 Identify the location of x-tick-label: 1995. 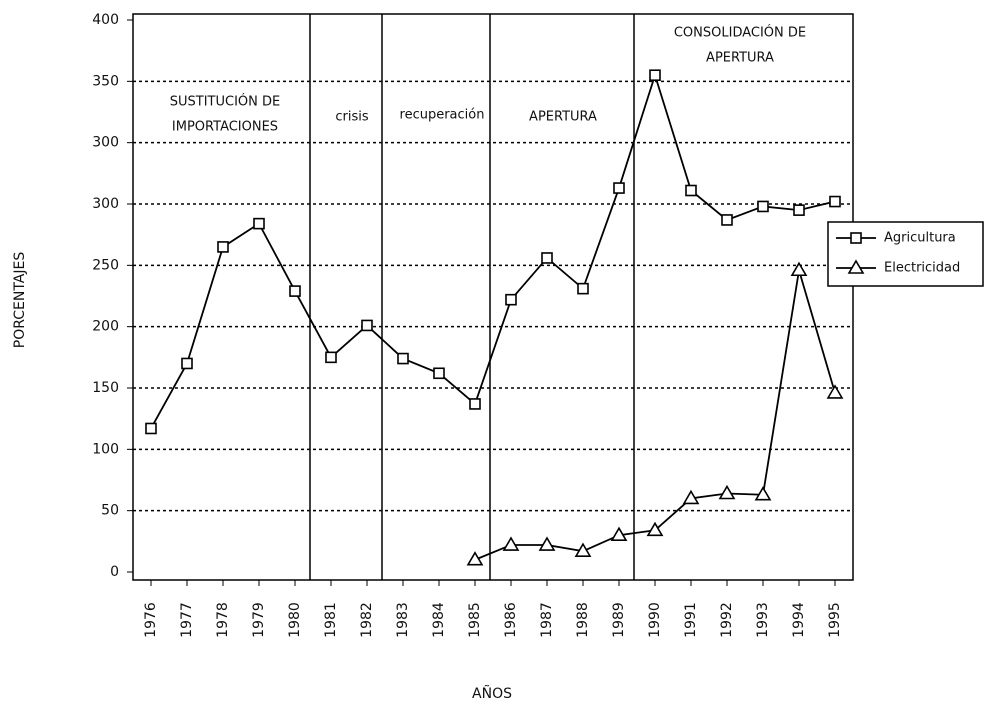
(835, 620).